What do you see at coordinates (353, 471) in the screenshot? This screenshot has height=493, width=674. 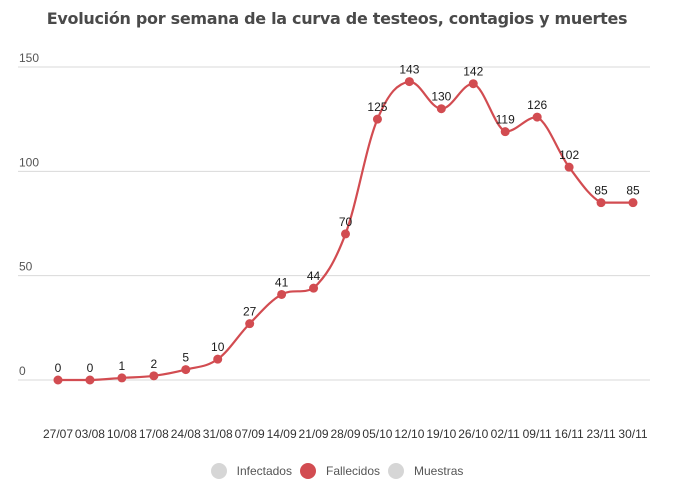 I see `legend-label: Fallecidos` at bounding box center [353, 471].